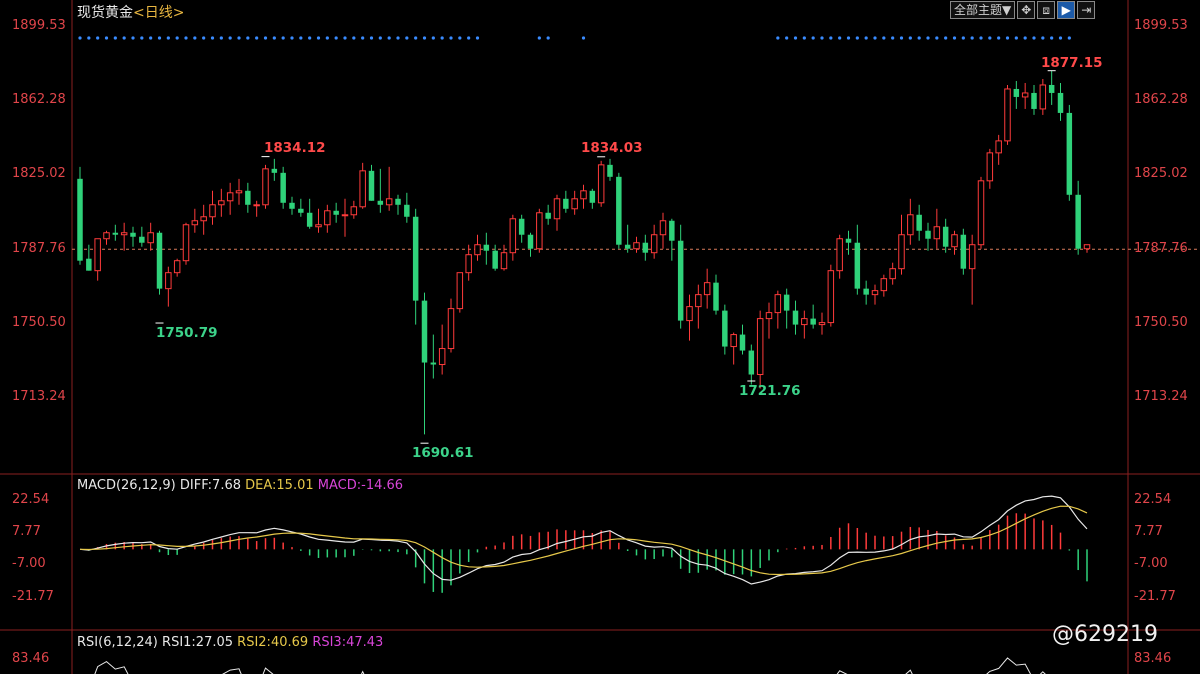 This screenshot has height=674, width=1200. What do you see at coordinates (770, 391) in the screenshot?
I see `low-annotation: 1721.76` at bounding box center [770, 391].